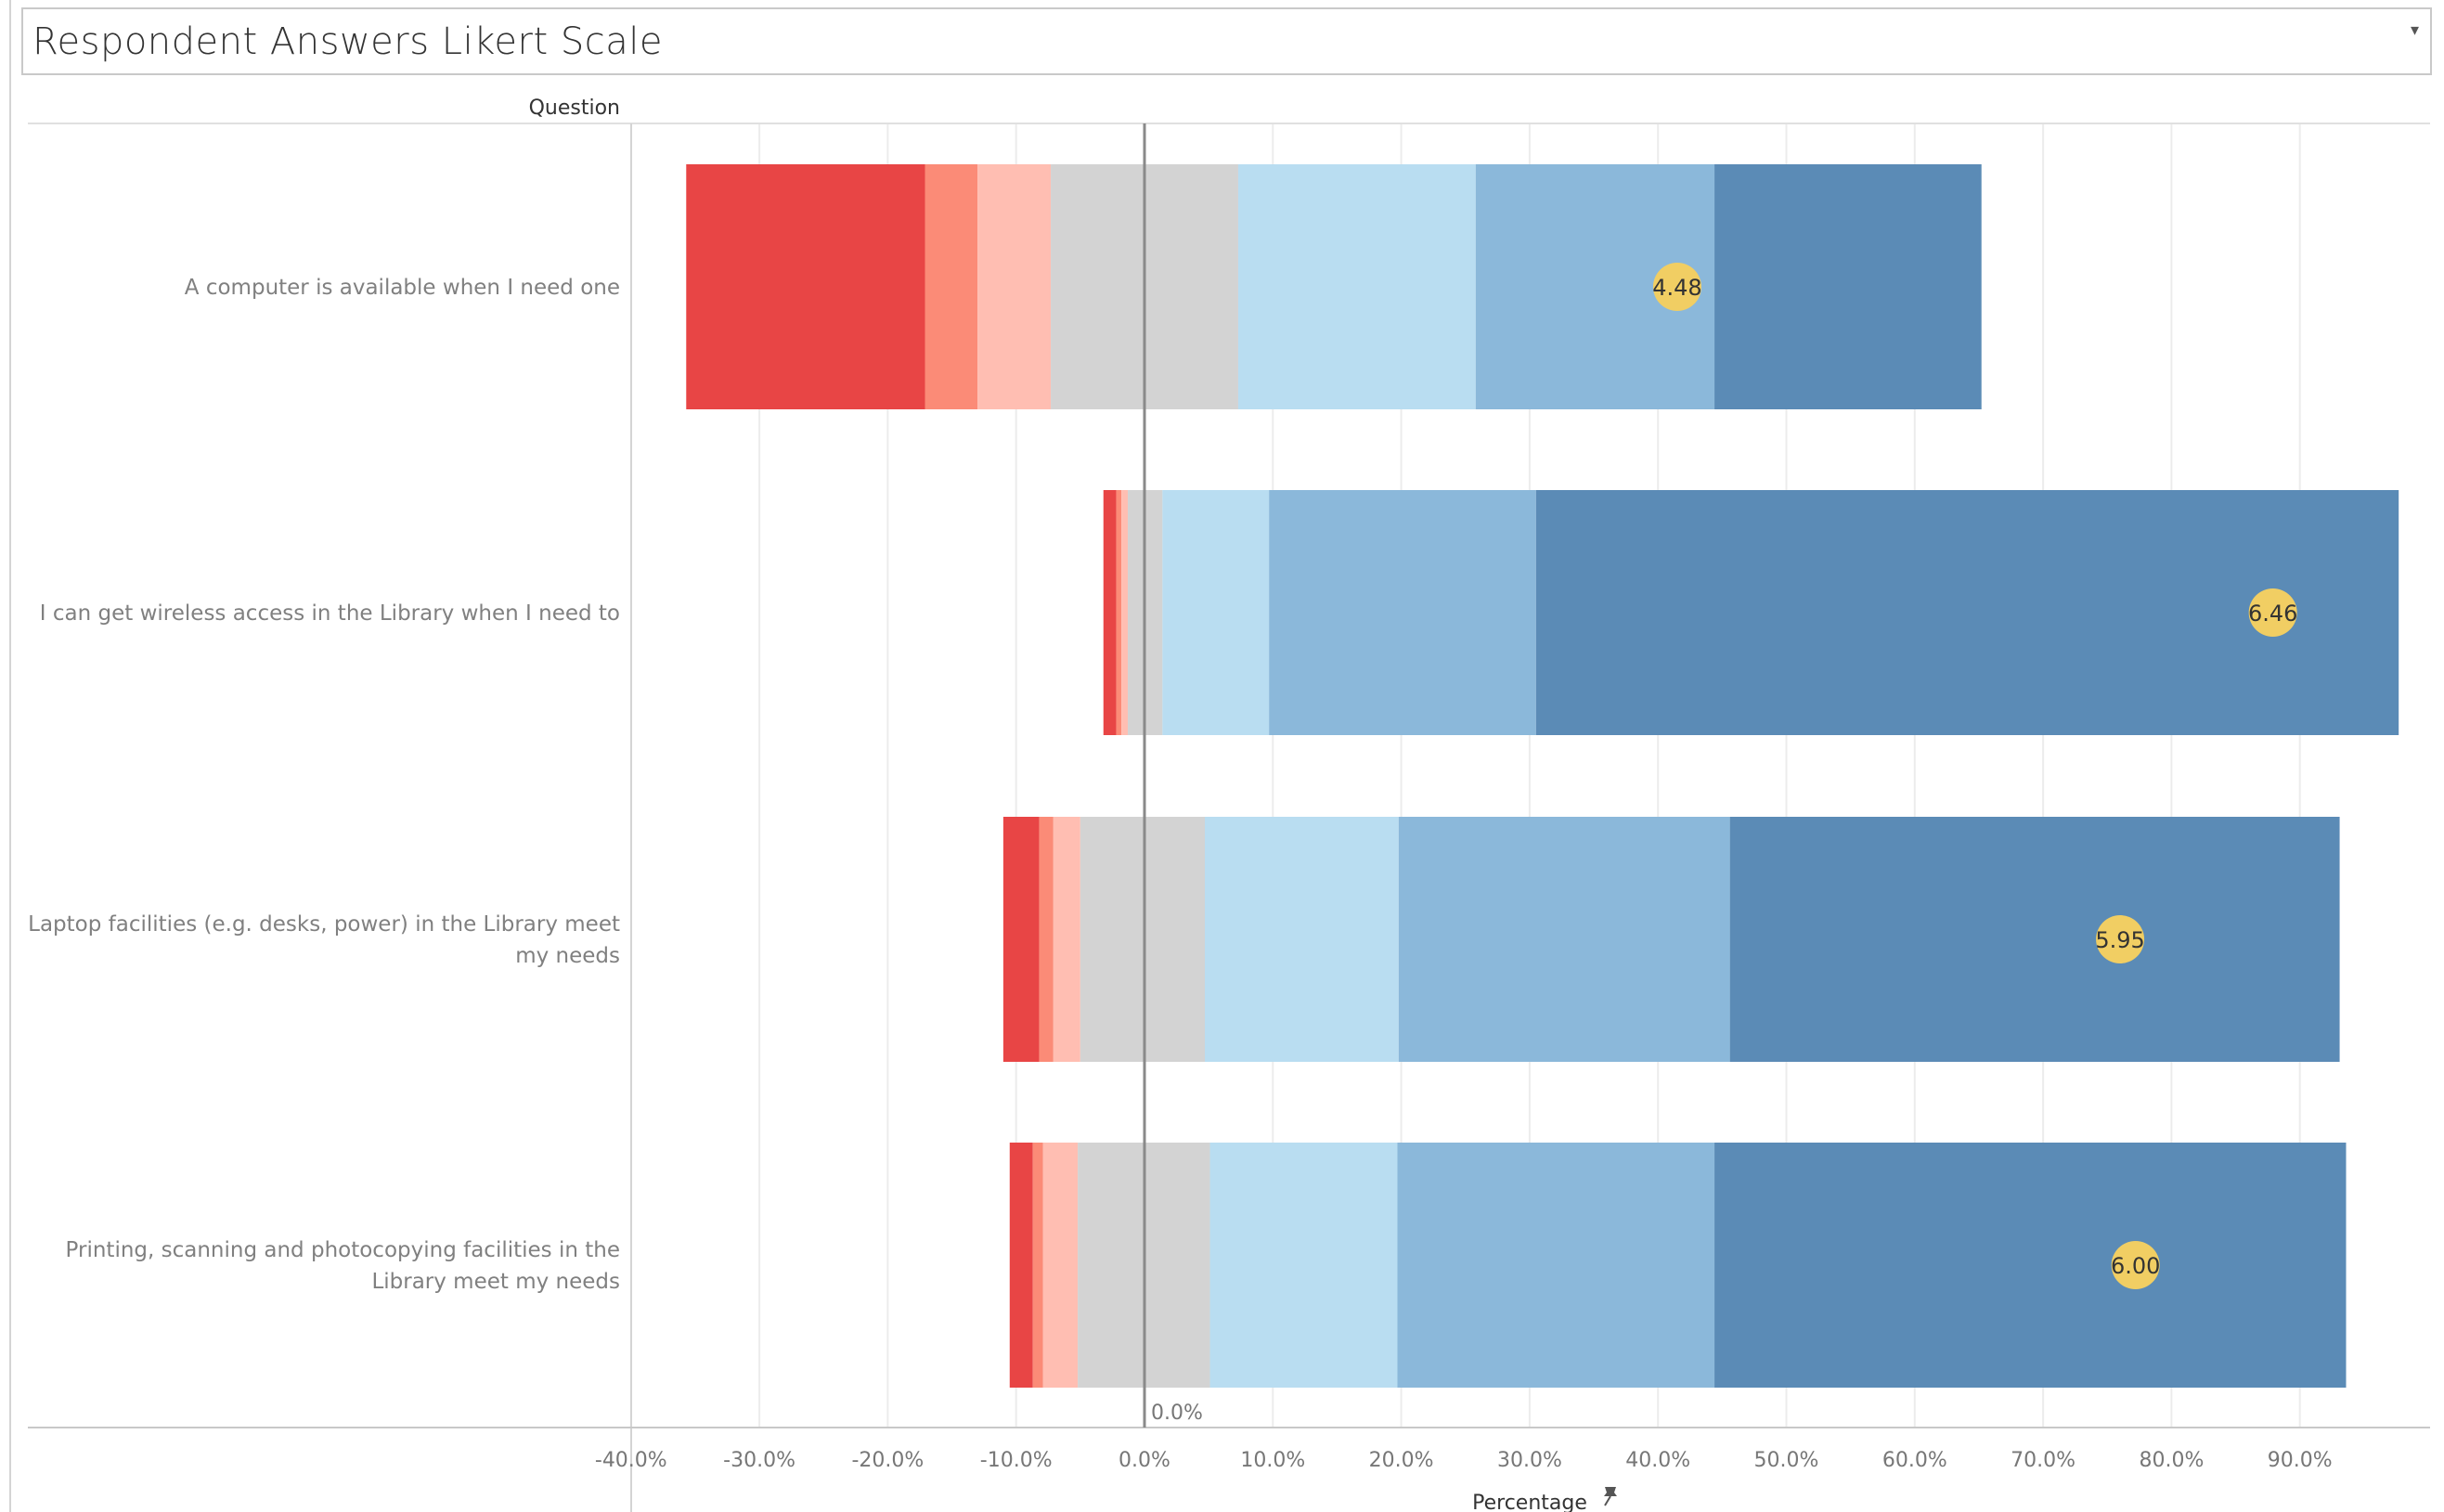 The image size is (2444, 1512). Describe the element at coordinates (495, 1282) in the screenshot. I see `question-label: Library meet my needs` at that location.